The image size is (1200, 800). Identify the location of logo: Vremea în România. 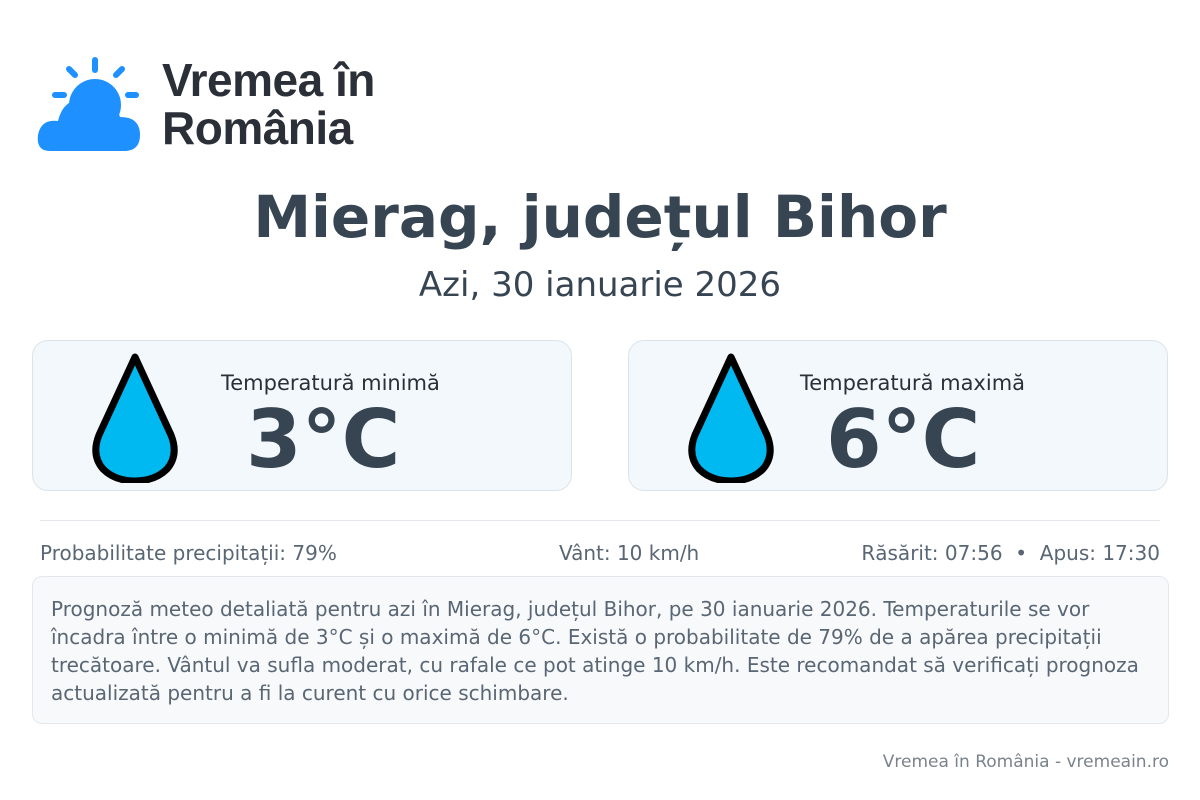
(205, 104).